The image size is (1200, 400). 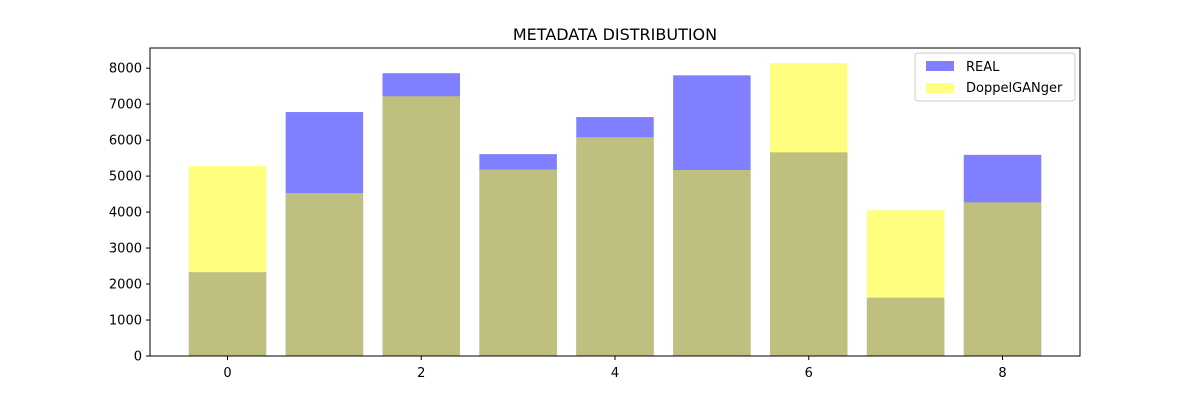 I want to click on chart-title: METADATA DISTRIBUTION, so click(x=615, y=34).